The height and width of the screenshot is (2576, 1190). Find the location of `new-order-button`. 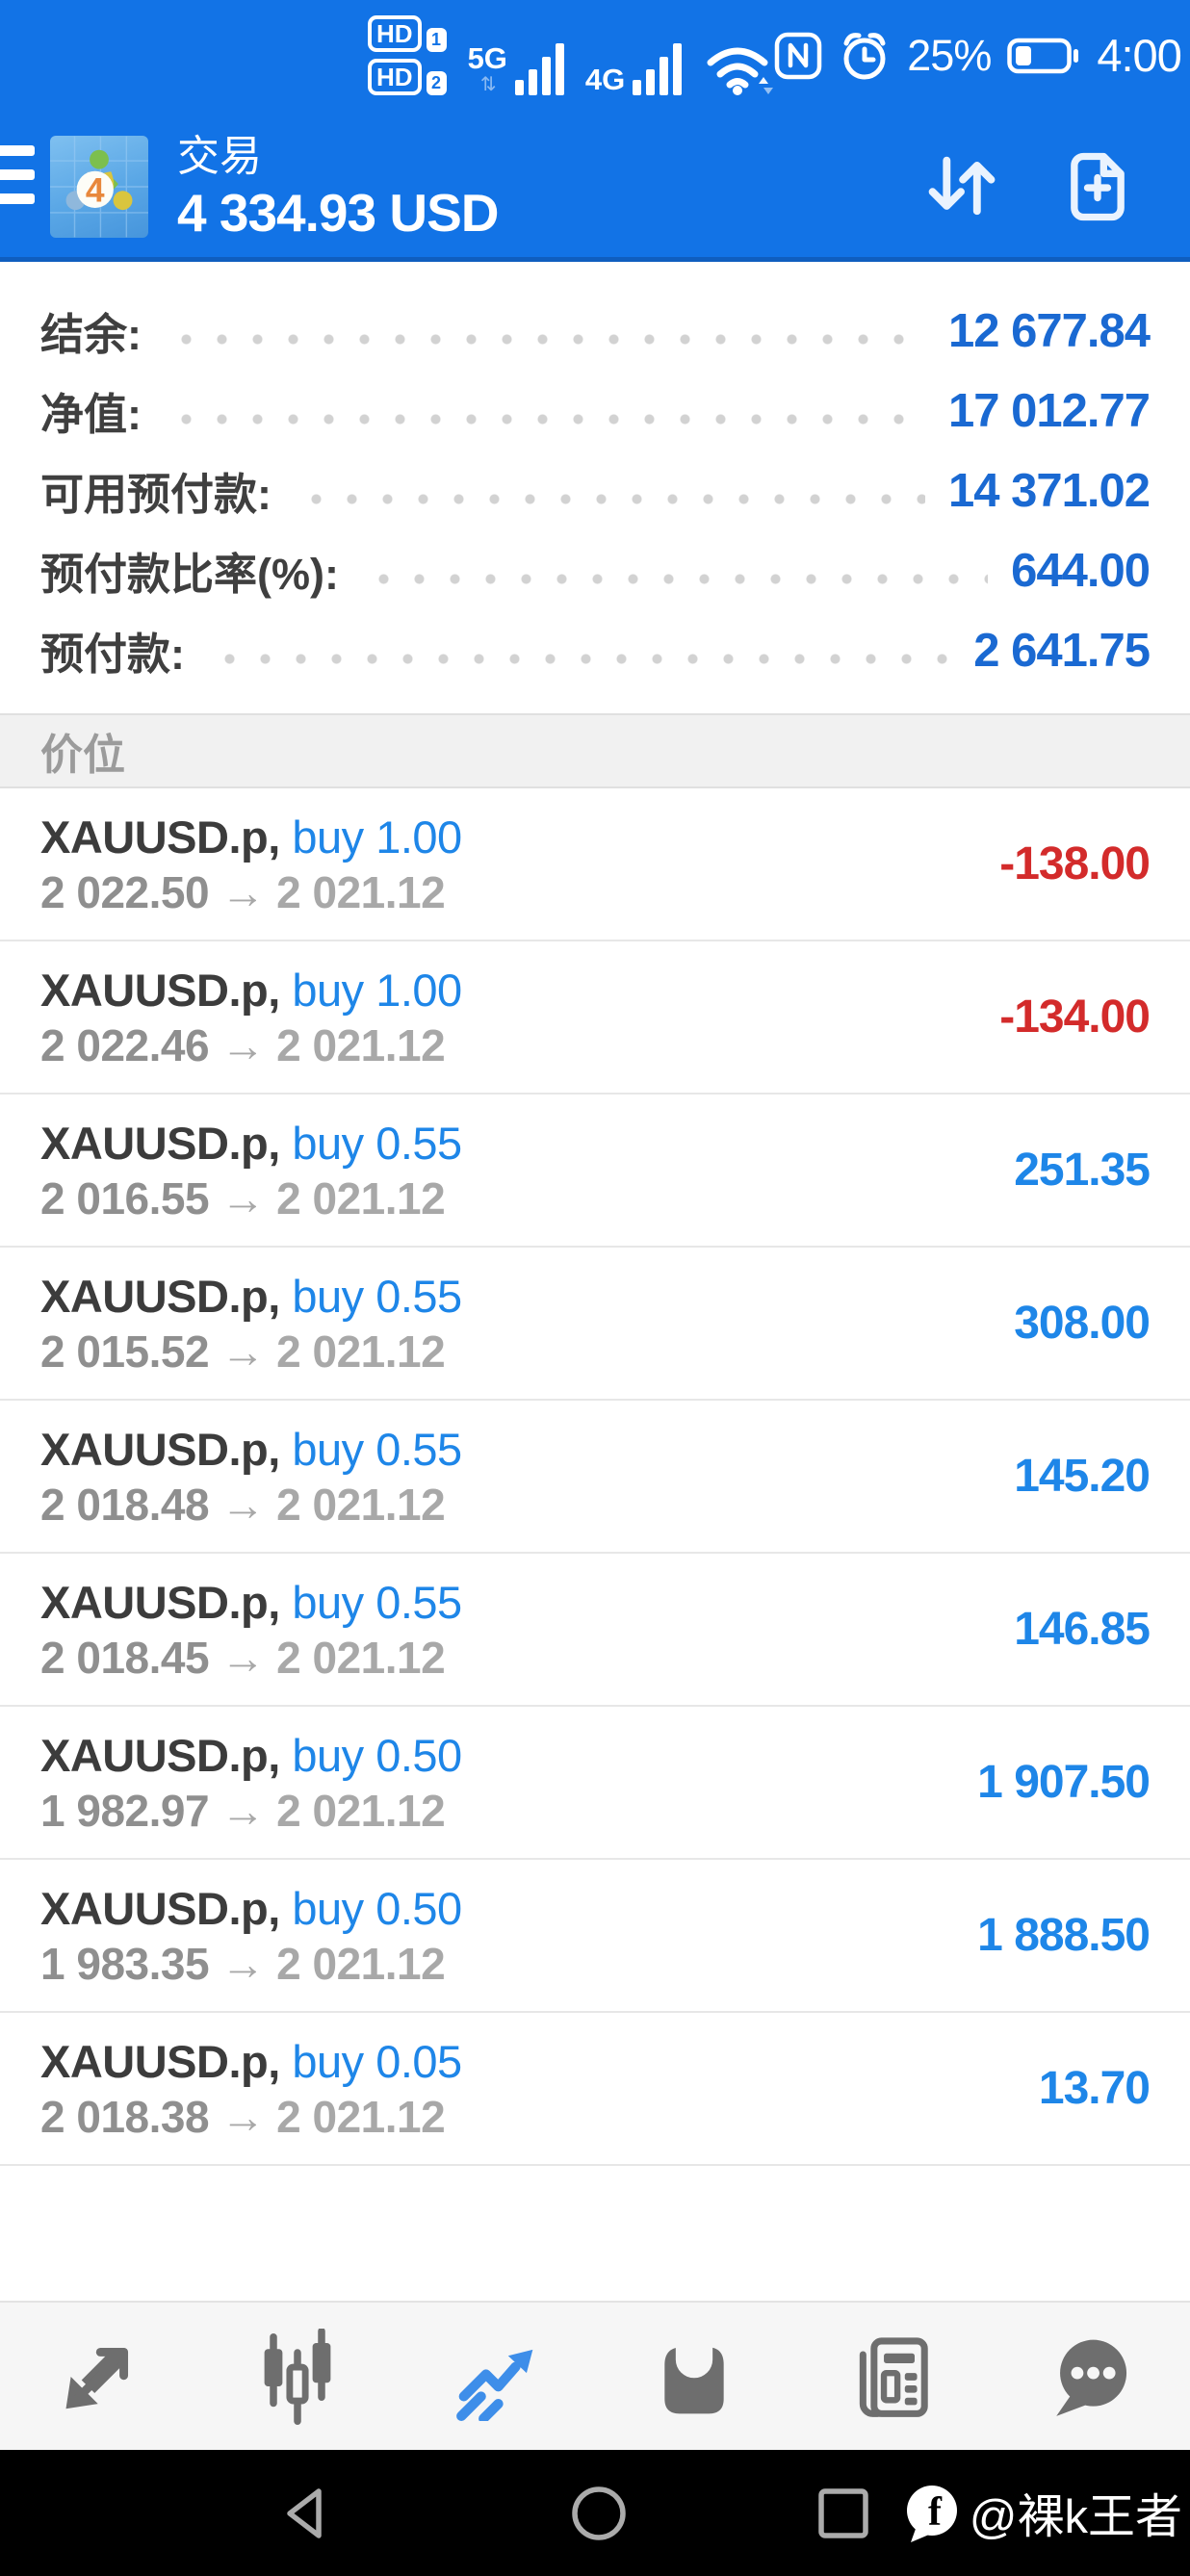

new-order-button is located at coordinates (1097, 187).